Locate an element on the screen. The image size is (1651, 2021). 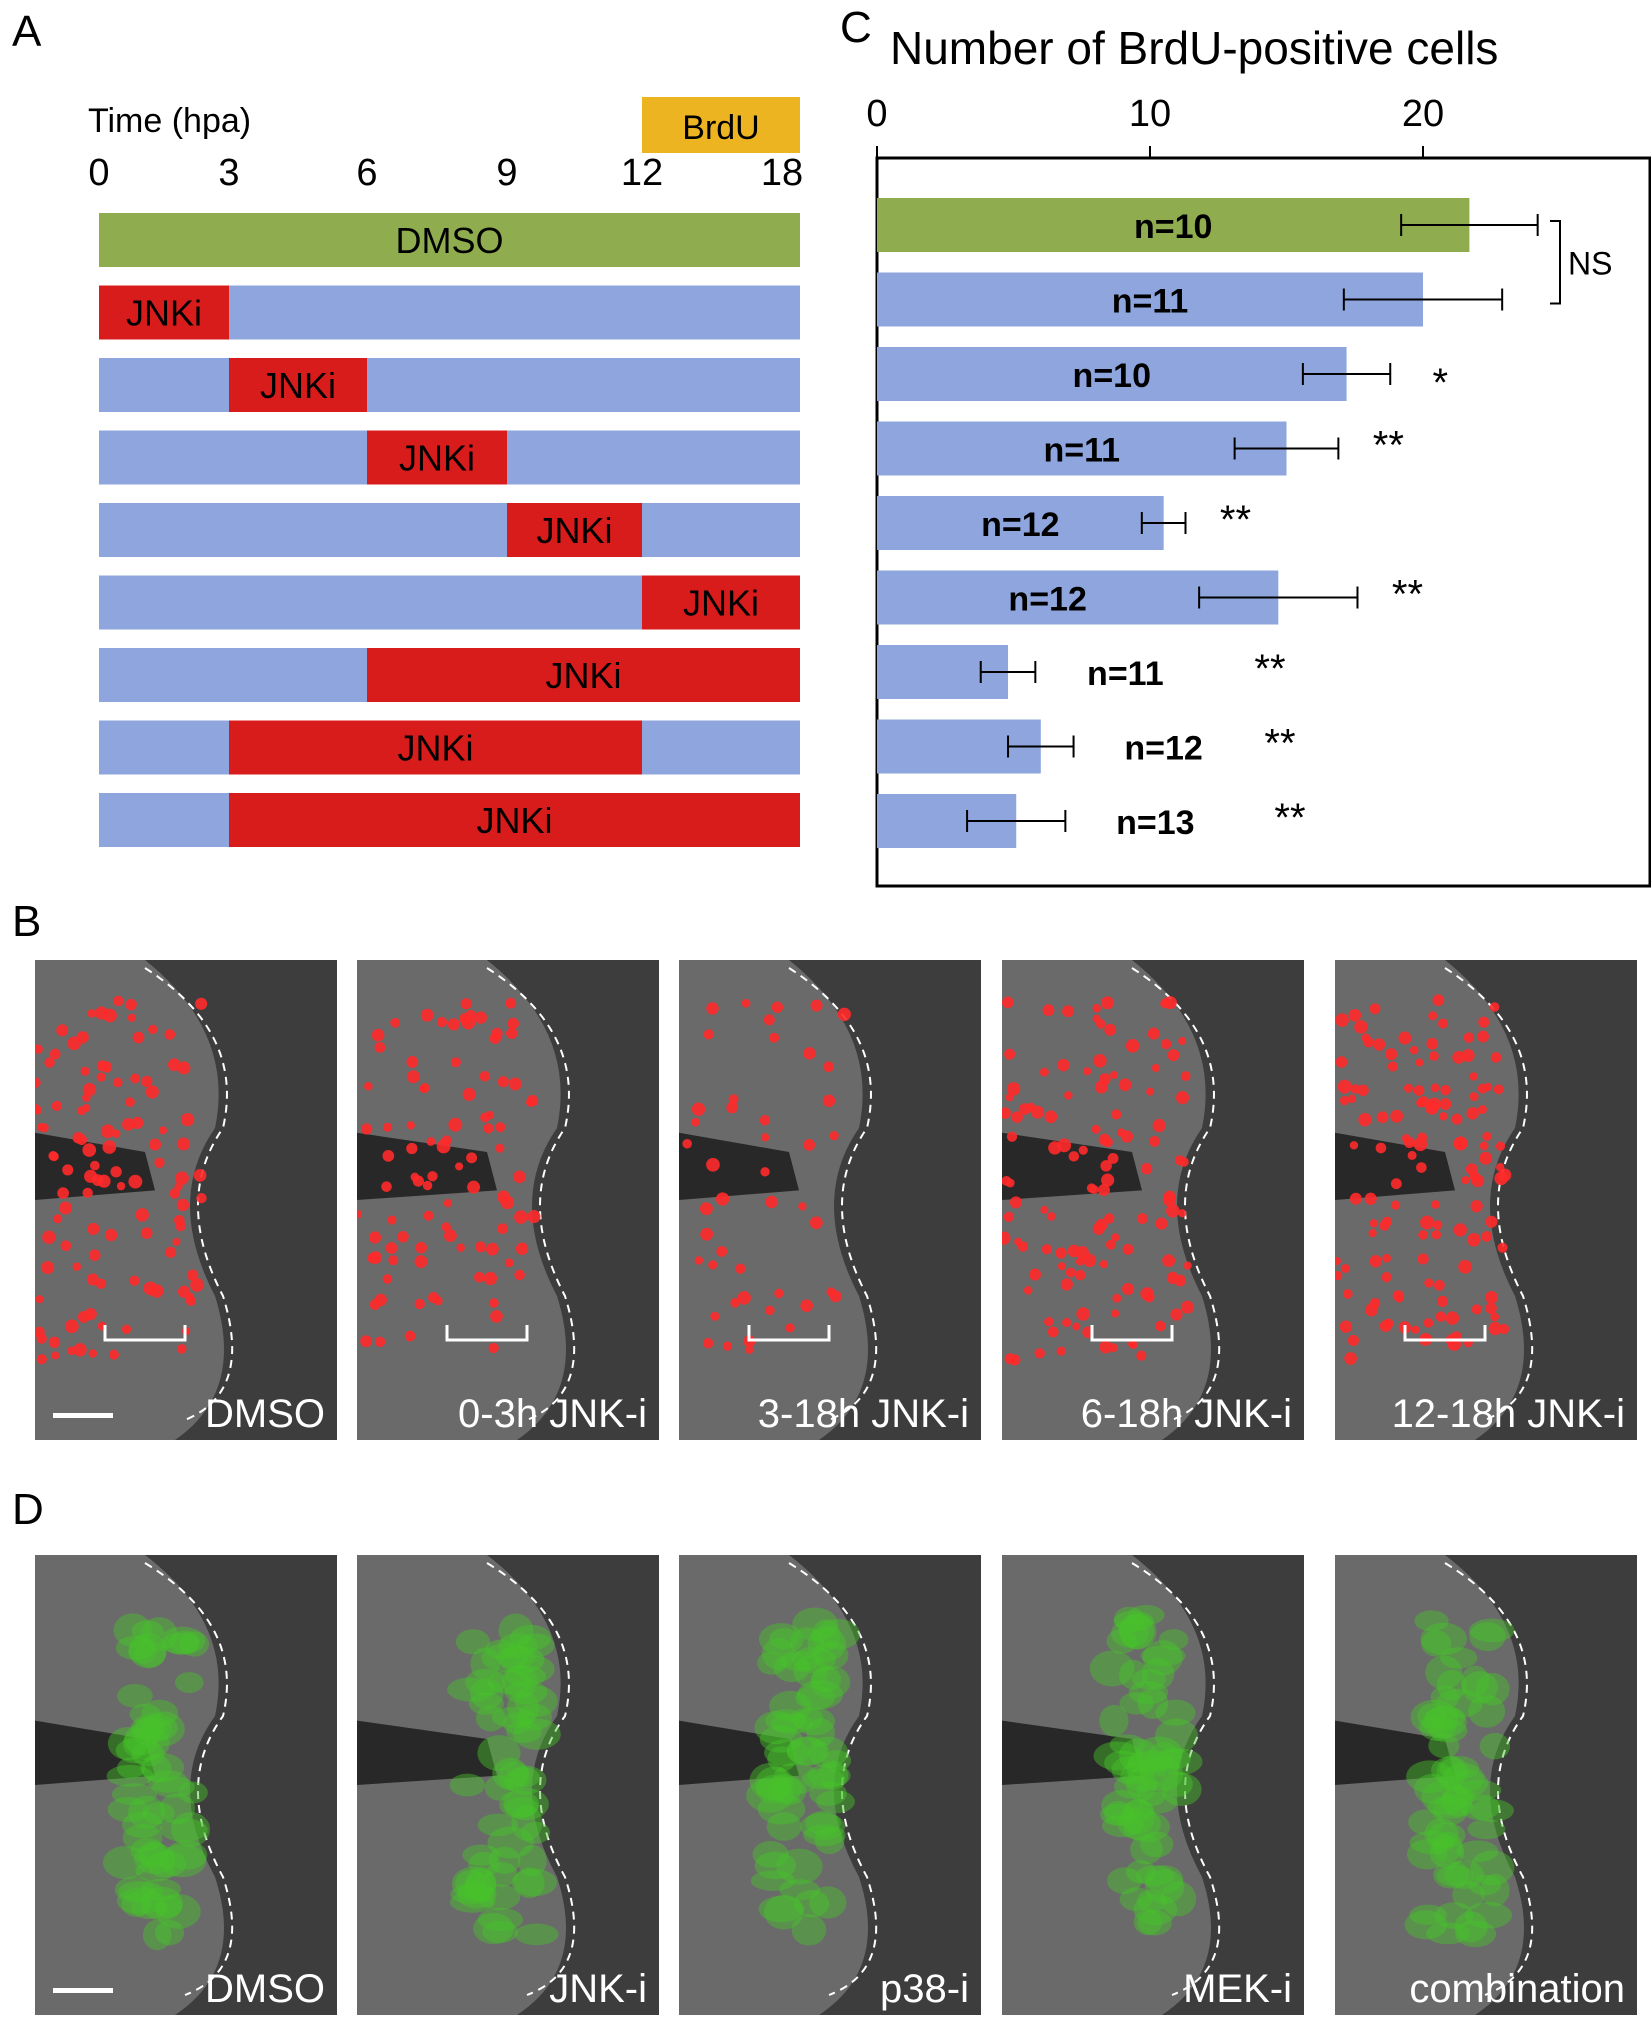
brdu-label: BrdU is located at coordinates (720, 128).